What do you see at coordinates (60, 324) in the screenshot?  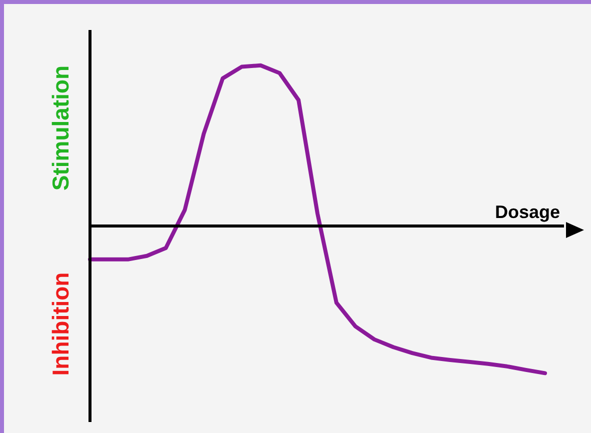 I see `text: Inhibition` at bounding box center [60, 324].